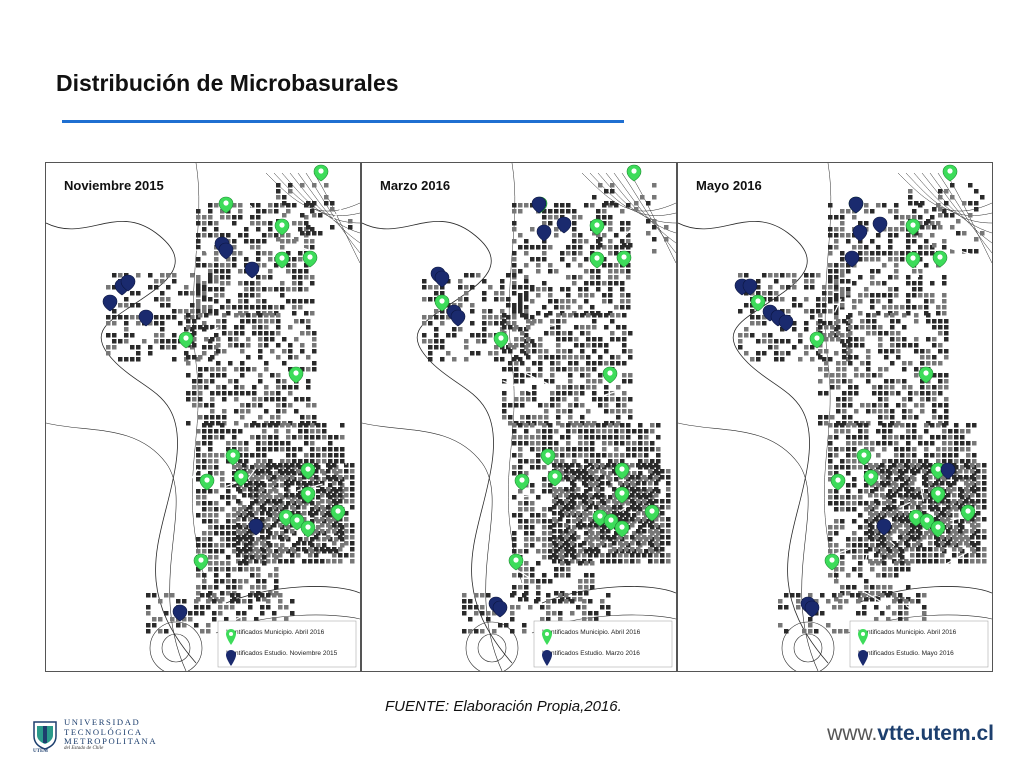 The height and width of the screenshot is (768, 1024). What do you see at coordinates (852, 733) in the screenshot?
I see `website-prefix: www.` at bounding box center [852, 733].